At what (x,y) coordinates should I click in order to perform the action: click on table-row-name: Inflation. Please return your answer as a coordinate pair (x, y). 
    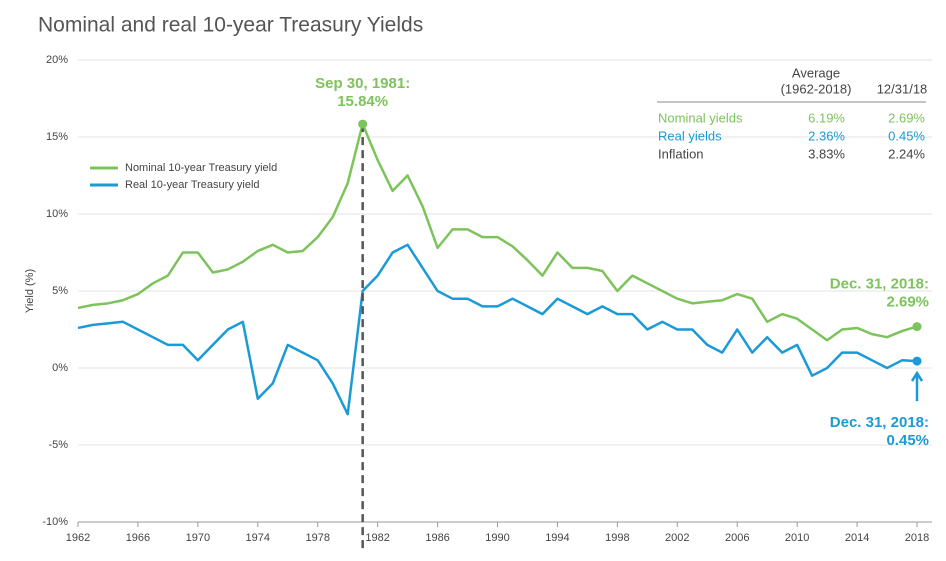
    Looking at the image, I should click on (681, 153).